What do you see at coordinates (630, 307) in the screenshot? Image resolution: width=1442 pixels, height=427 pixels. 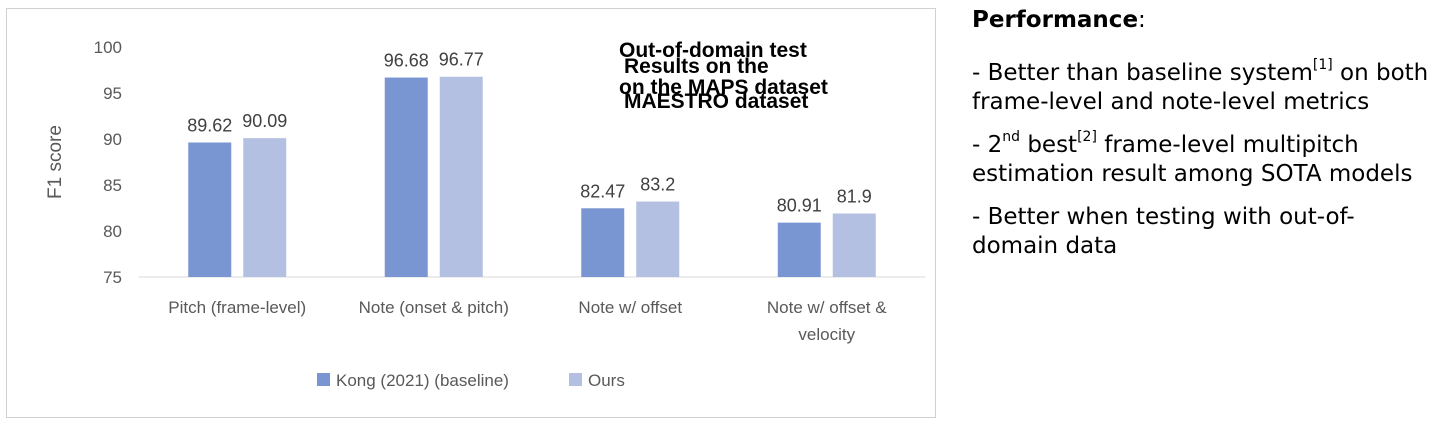 I see `x-category-label: Note w/ offset` at bounding box center [630, 307].